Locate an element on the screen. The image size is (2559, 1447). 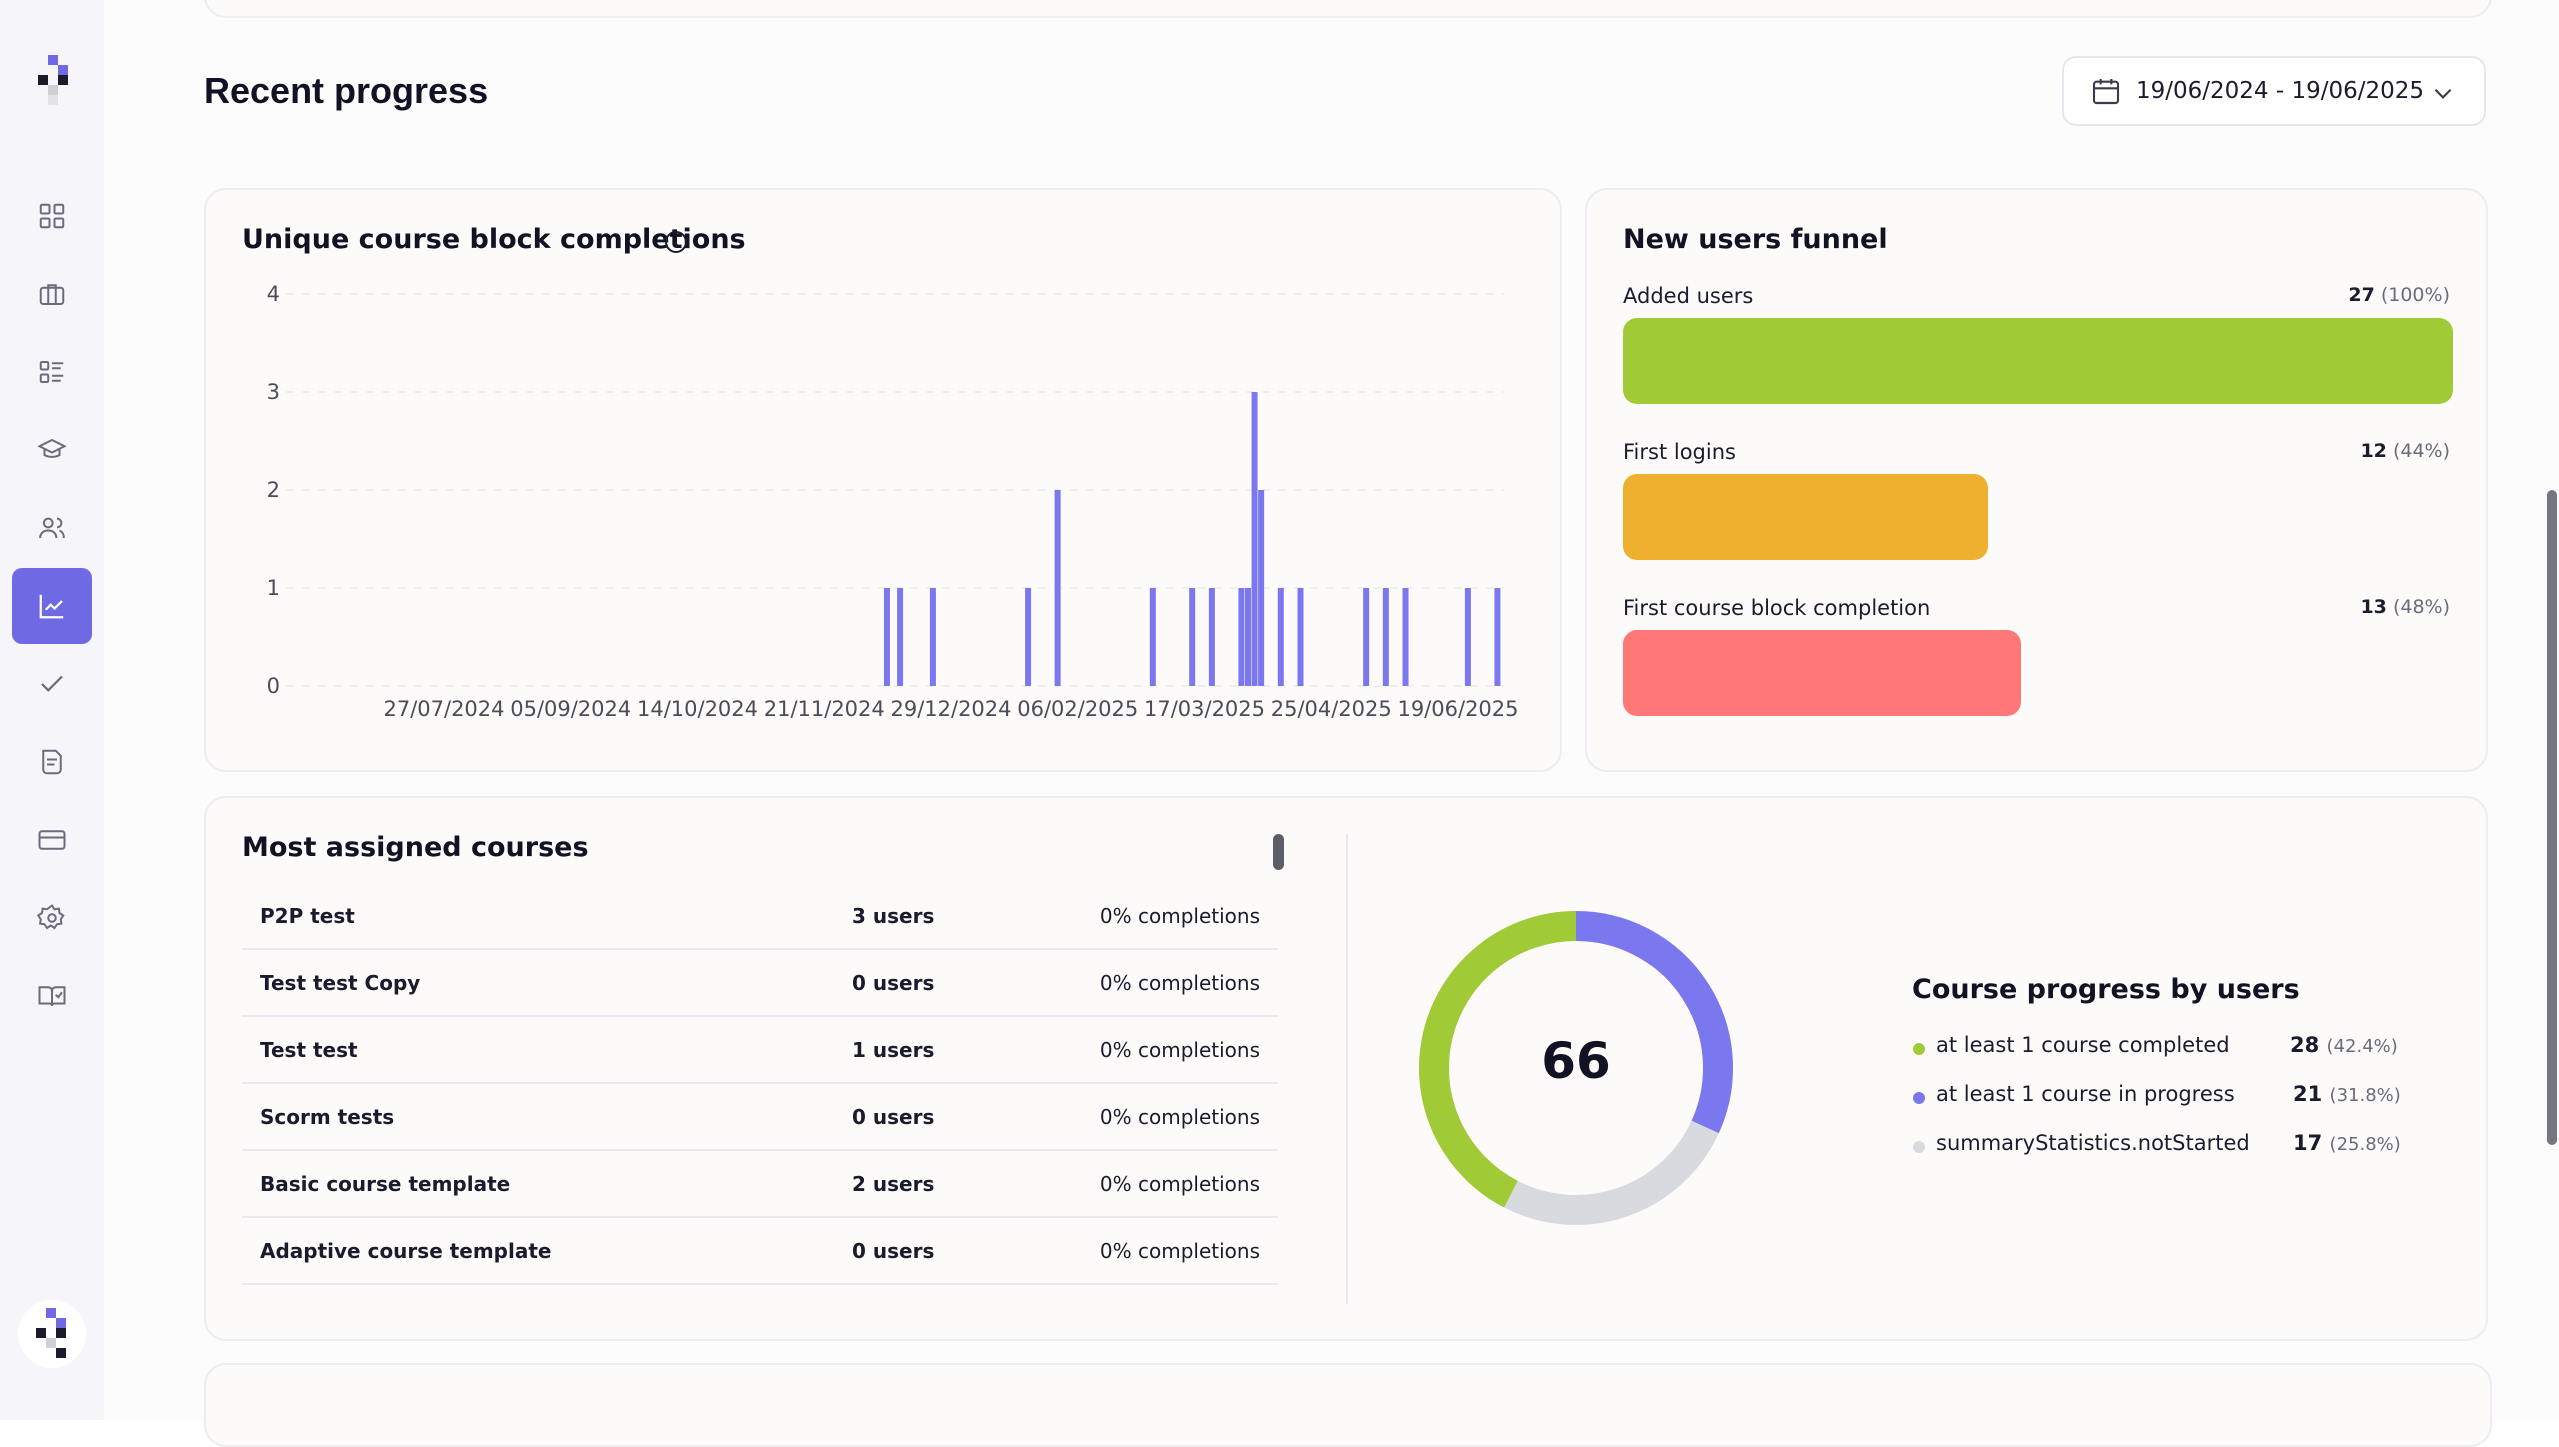
legend-dot-not-started is located at coordinates (1919, 1147).